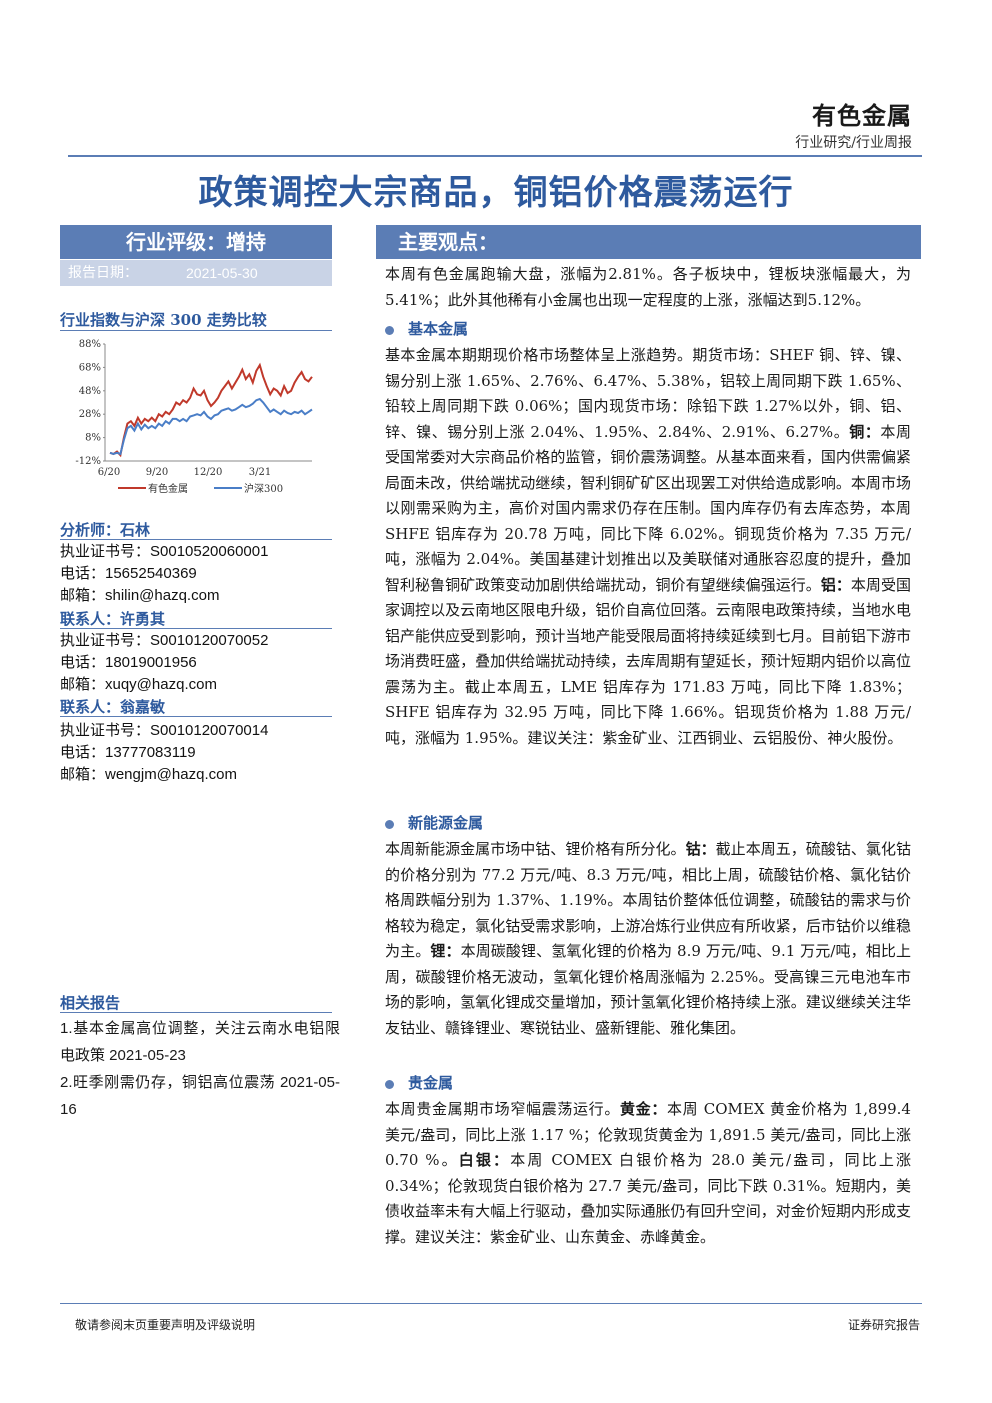 This screenshot has width=992, height=1403. I want to click on chart-x-tick-label: 12/20, so click(208, 472).